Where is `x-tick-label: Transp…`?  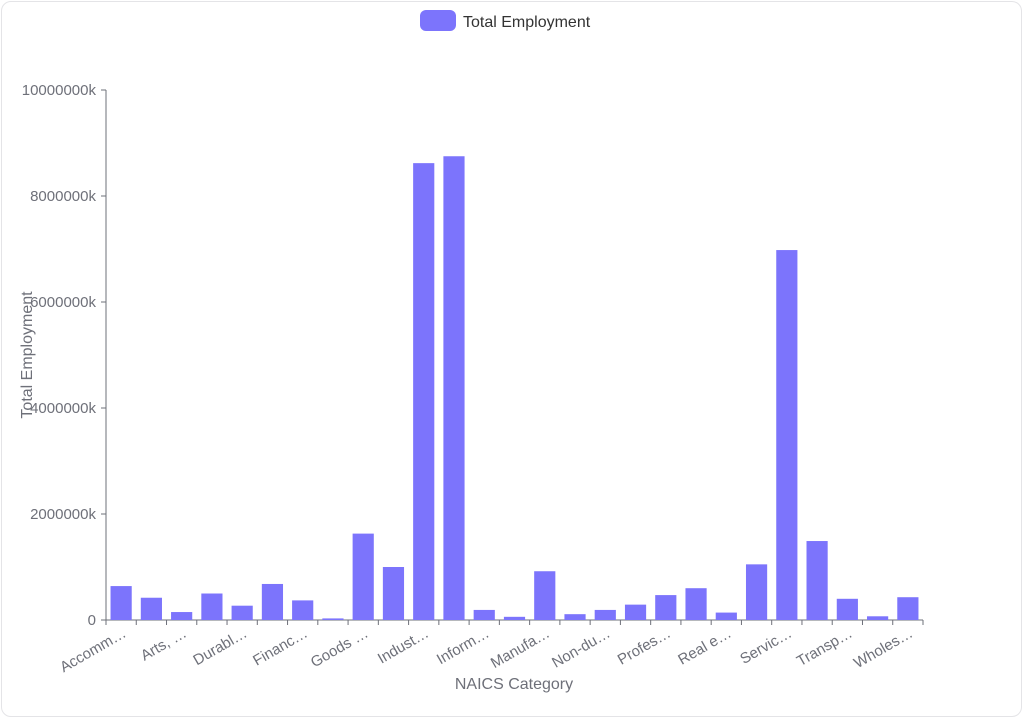
x-tick-label: Transp… is located at coordinates (824, 647).